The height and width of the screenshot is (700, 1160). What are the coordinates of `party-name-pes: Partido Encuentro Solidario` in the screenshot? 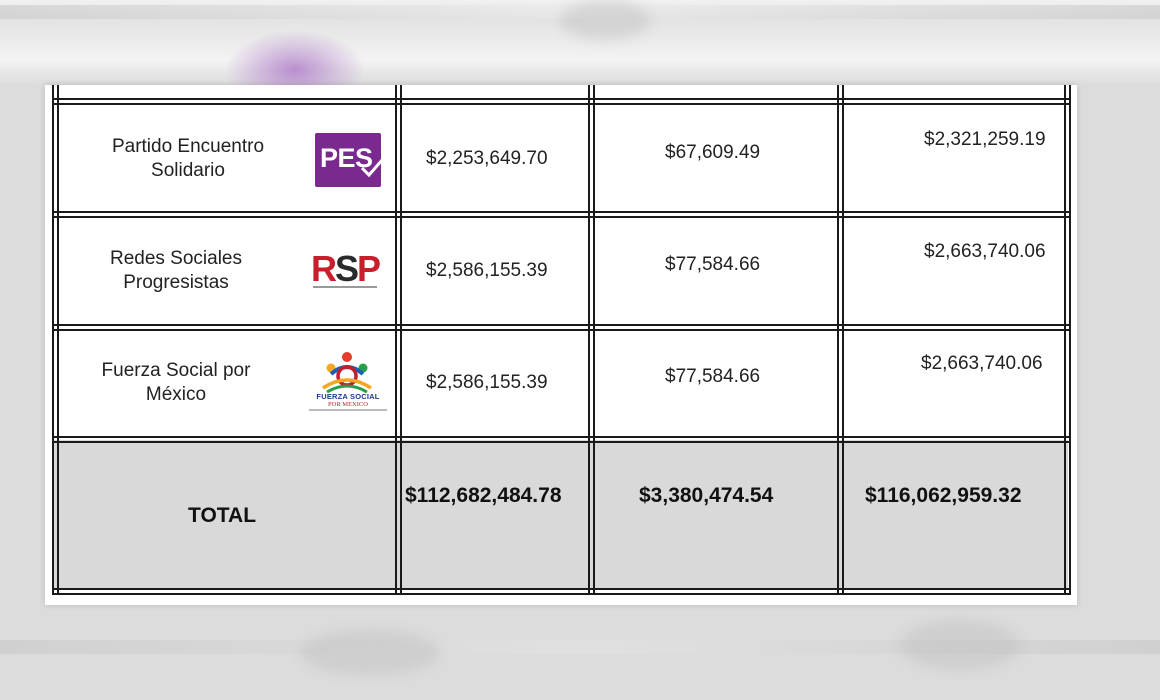 It's located at (188, 158).